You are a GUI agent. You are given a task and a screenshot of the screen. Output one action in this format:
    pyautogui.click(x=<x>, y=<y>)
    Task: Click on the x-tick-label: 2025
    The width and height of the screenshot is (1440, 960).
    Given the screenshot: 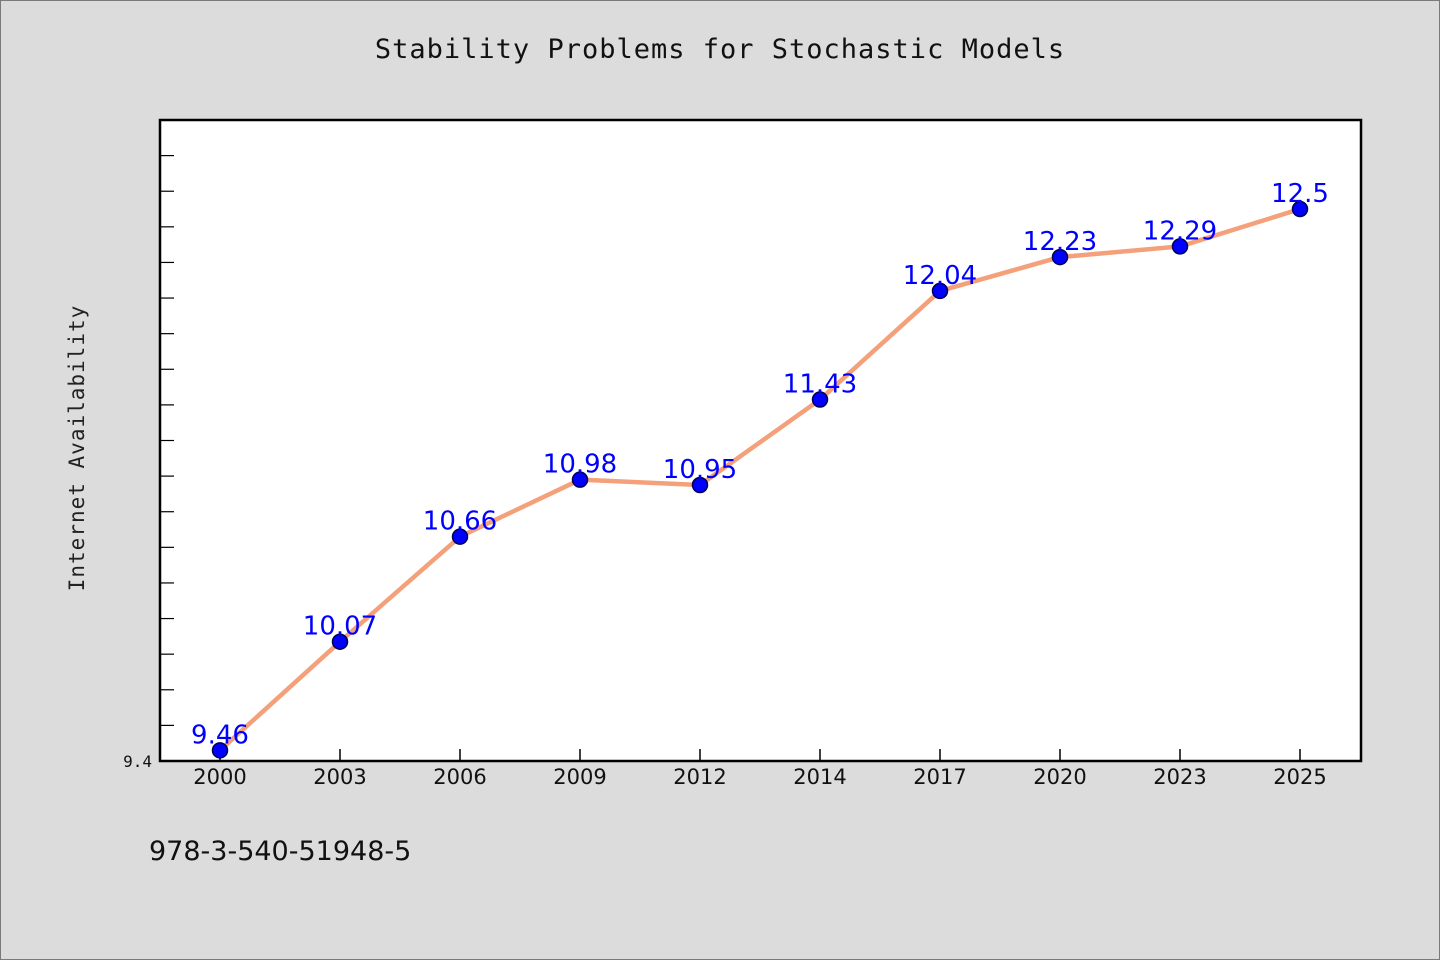 What is the action you would take?
    pyautogui.click(x=1299, y=777)
    